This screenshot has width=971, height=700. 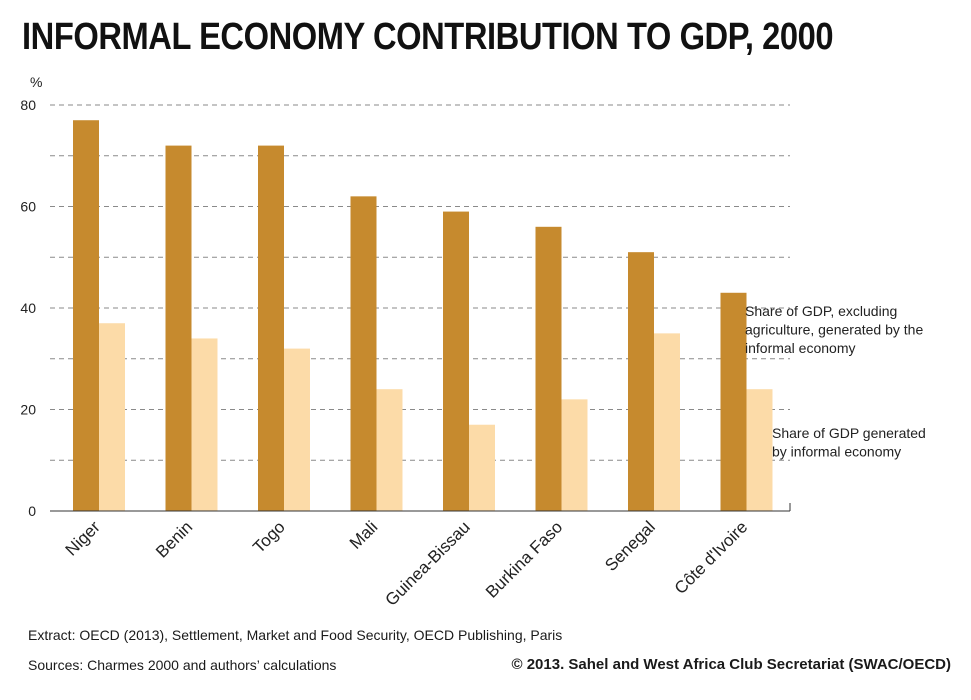 What do you see at coordinates (800, 348) in the screenshot?
I see `legend-entry-line: informal economy` at bounding box center [800, 348].